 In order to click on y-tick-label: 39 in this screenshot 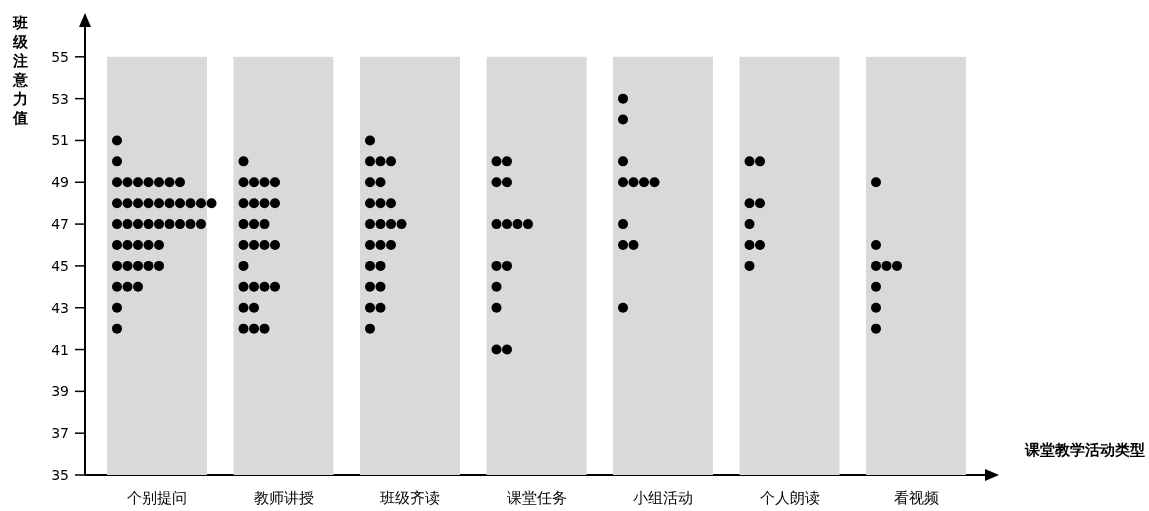, I will do `click(60, 391)`.